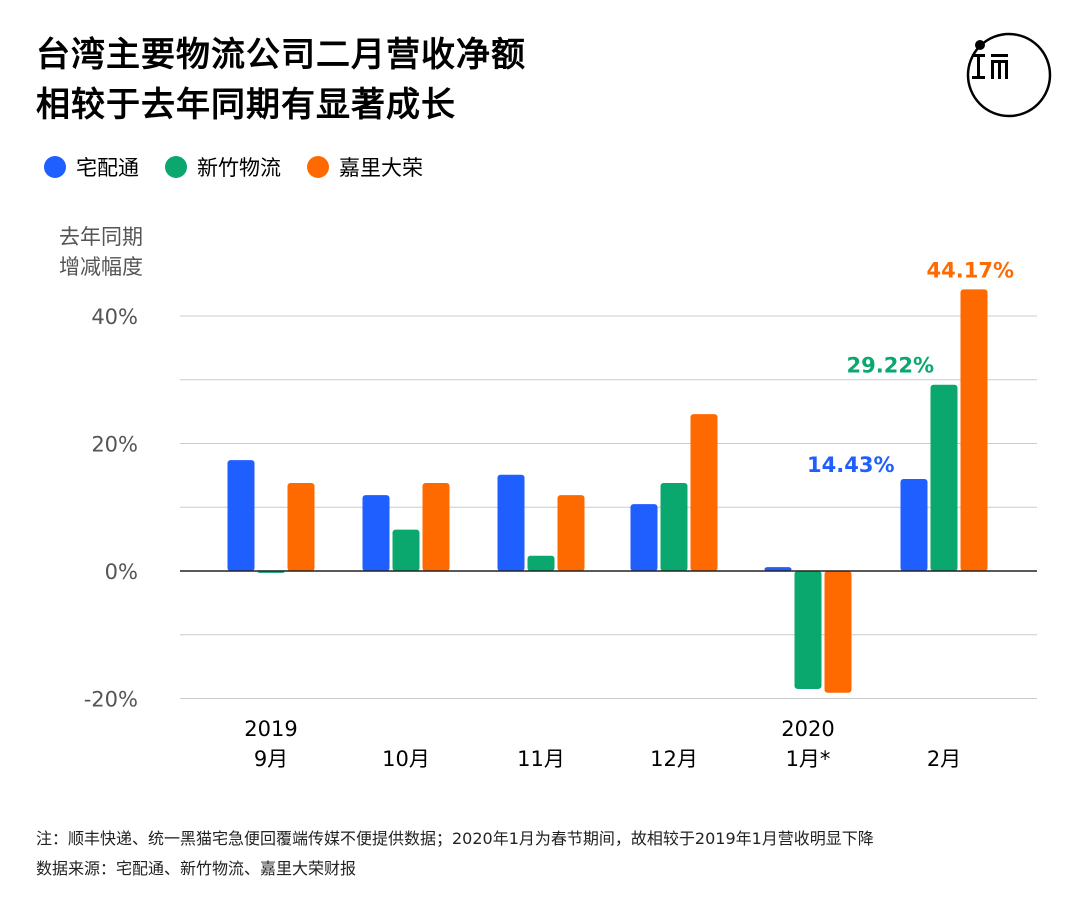 The height and width of the screenshot is (901, 1081). I want to click on legend: 宅配通 新竹物流 嘉里大荣, so click(246, 167).